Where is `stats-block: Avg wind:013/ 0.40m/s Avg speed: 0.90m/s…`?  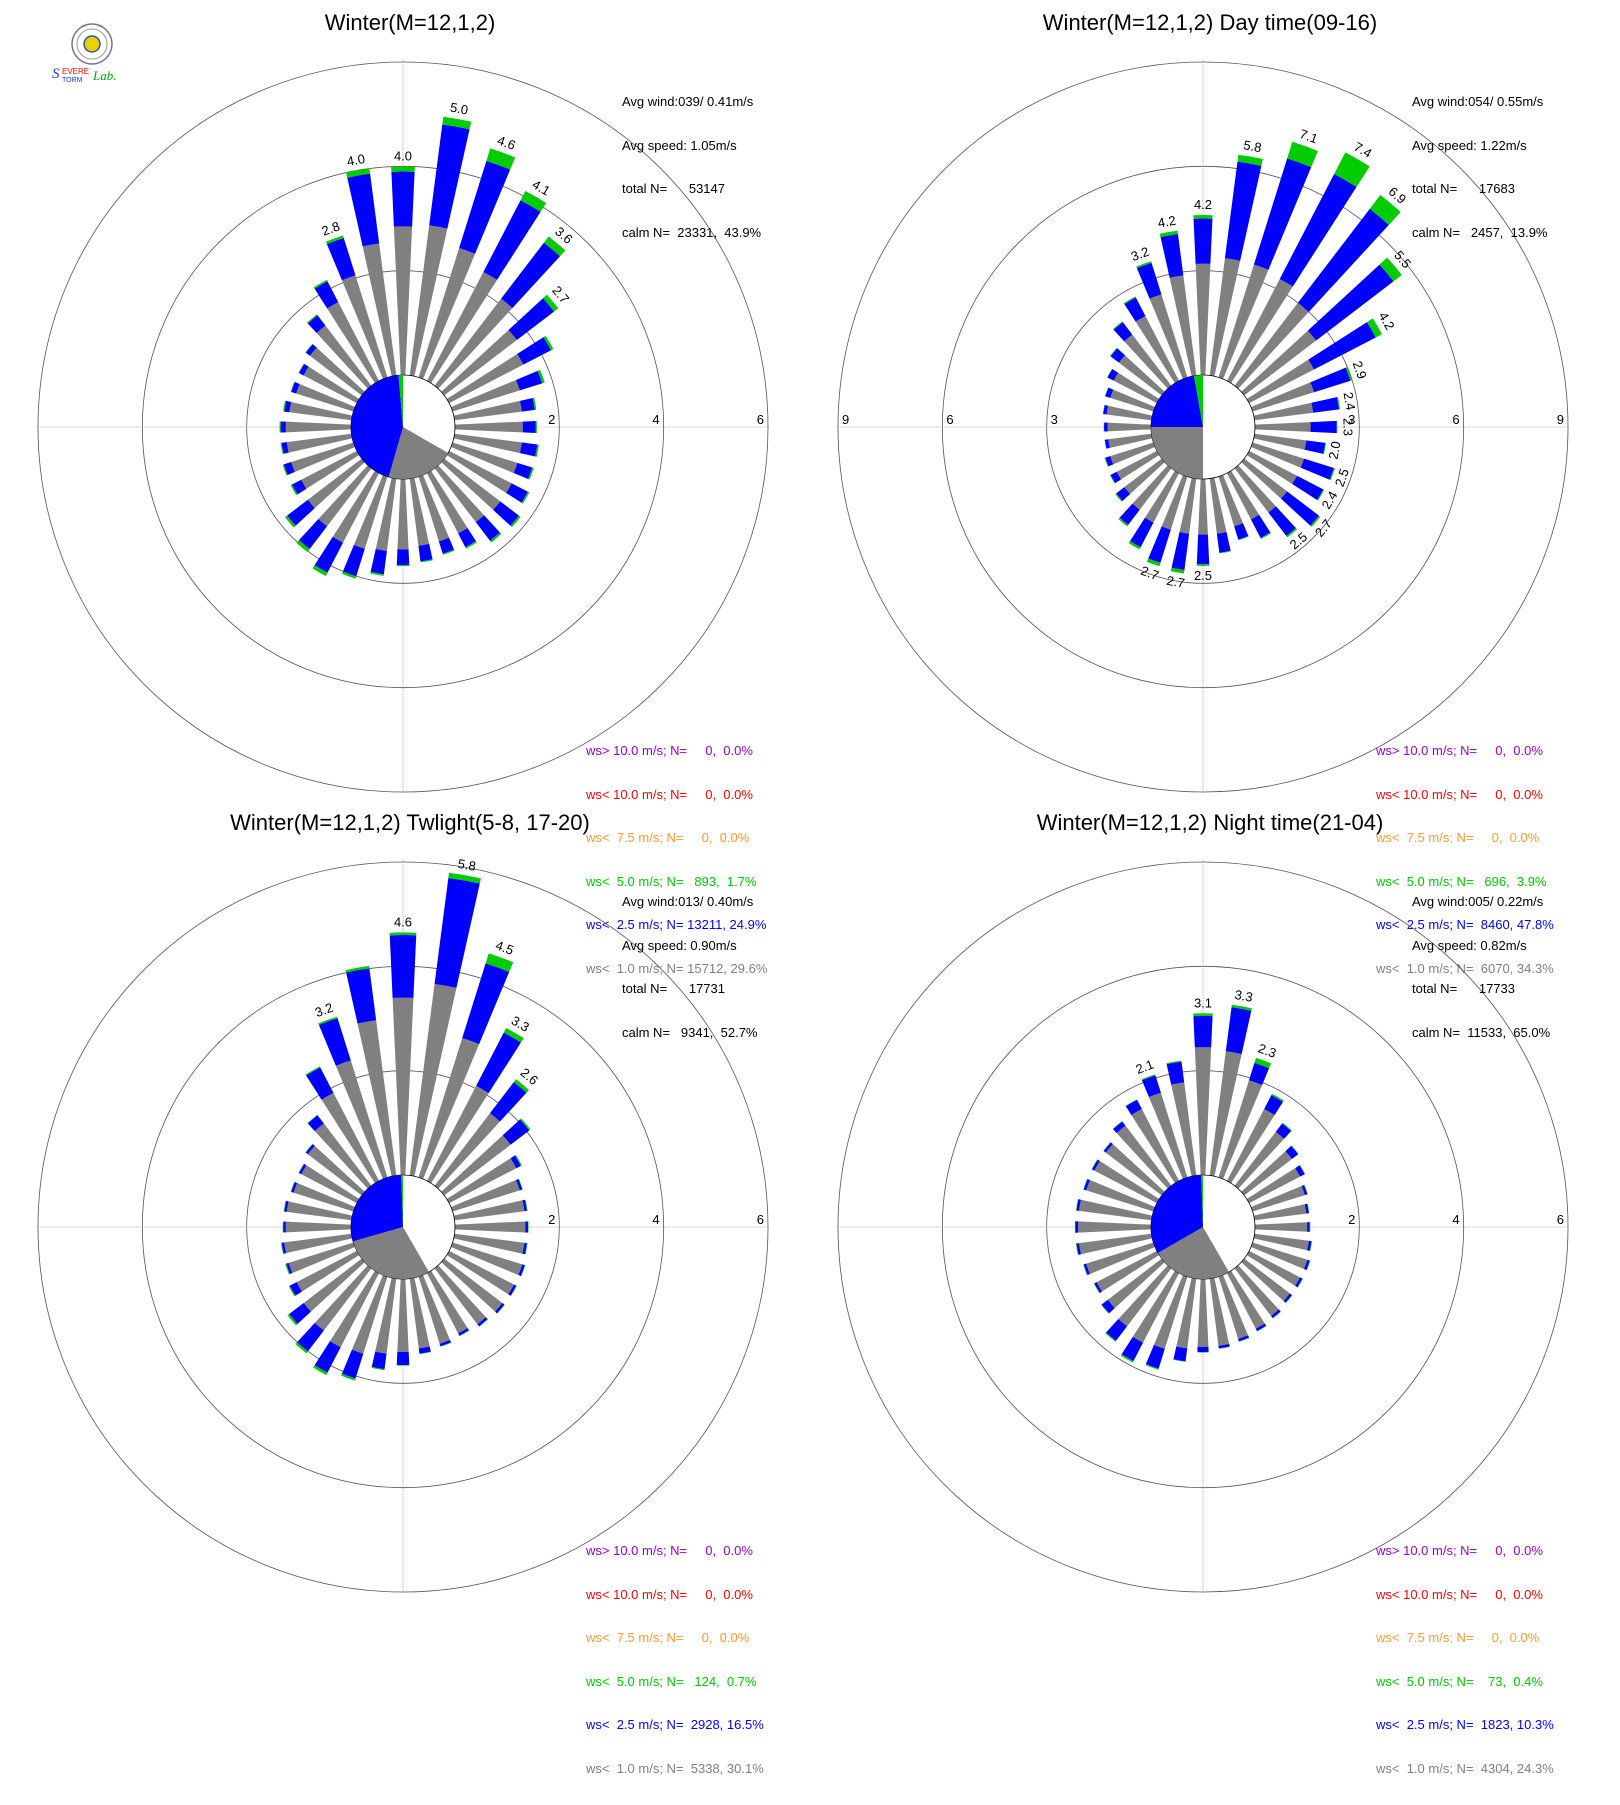
stats-block: Avg wind:013/ 0.40m/s Avg speed: 0.90m/s… is located at coordinates (690, 967).